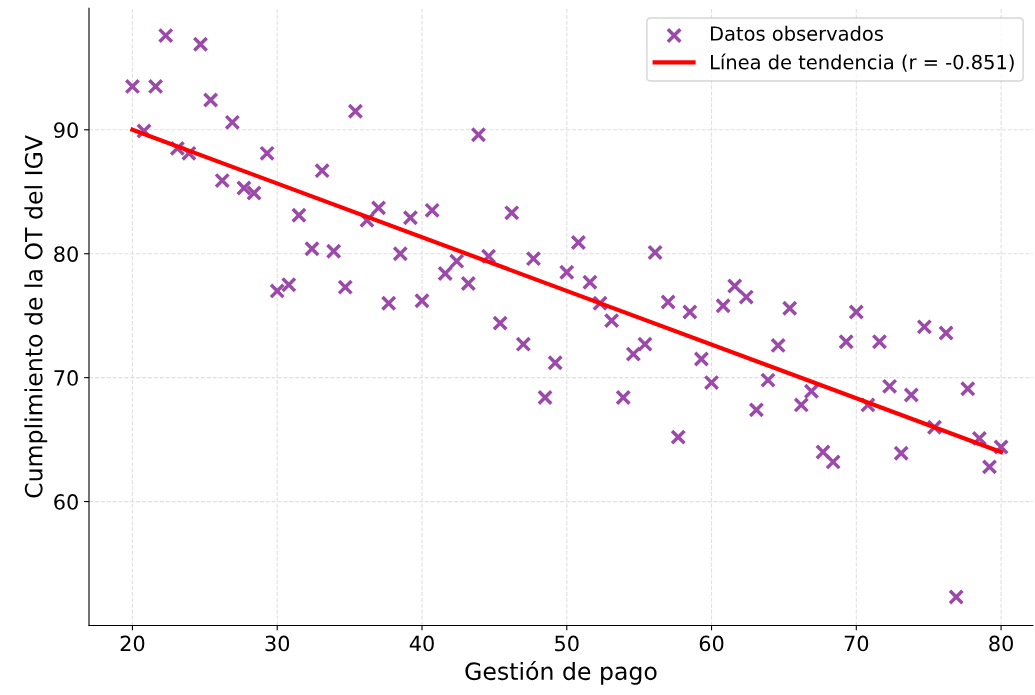 The height and width of the screenshot is (695, 1035). What do you see at coordinates (856, 643) in the screenshot?
I see `x-tick-label: 70` at bounding box center [856, 643].